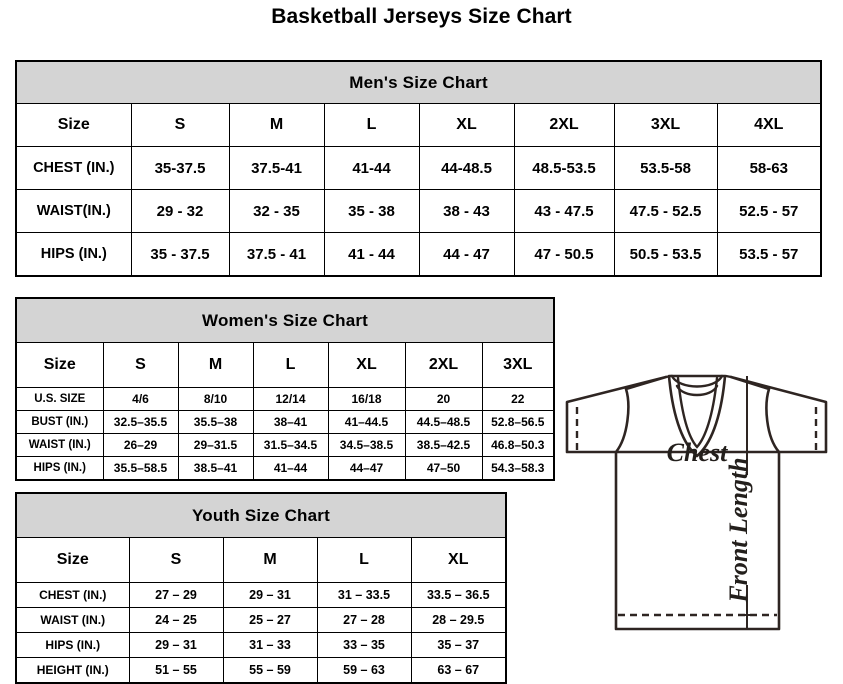 Image resolution: width=843 pixels, height=684 pixels. What do you see at coordinates (364, 595) in the screenshot?
I see `youth-cell-chest-l: 31 – 33.5` at bounding box center [364, 595].